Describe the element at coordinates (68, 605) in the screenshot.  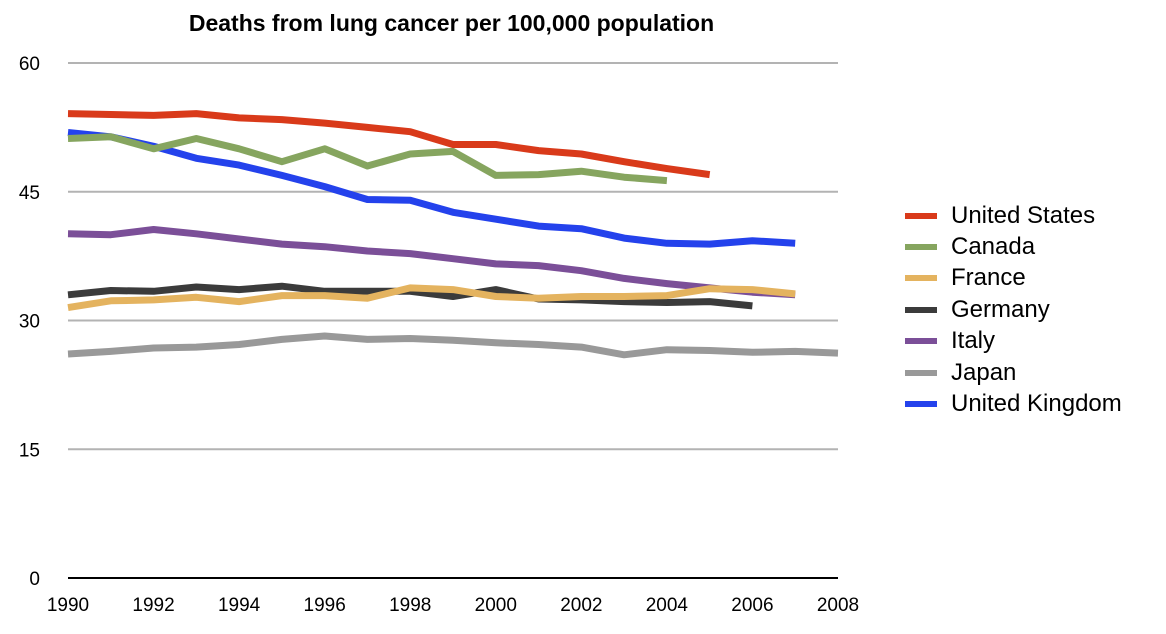
I see `x-tick-label: 1990` at that location.